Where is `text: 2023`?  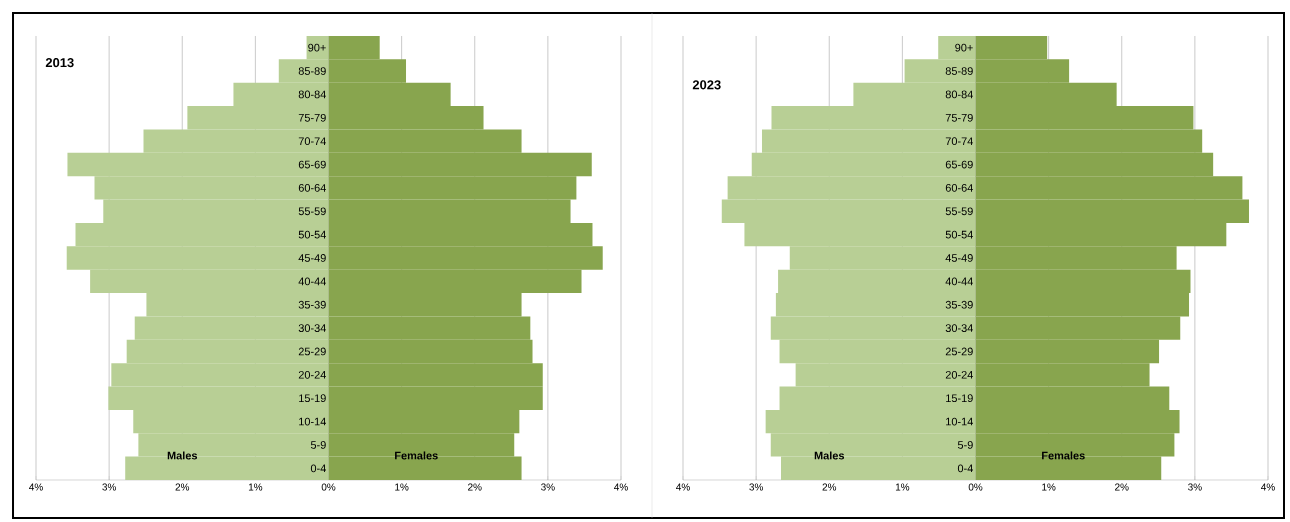 text: 2023 is located at coordinates (706, 85).